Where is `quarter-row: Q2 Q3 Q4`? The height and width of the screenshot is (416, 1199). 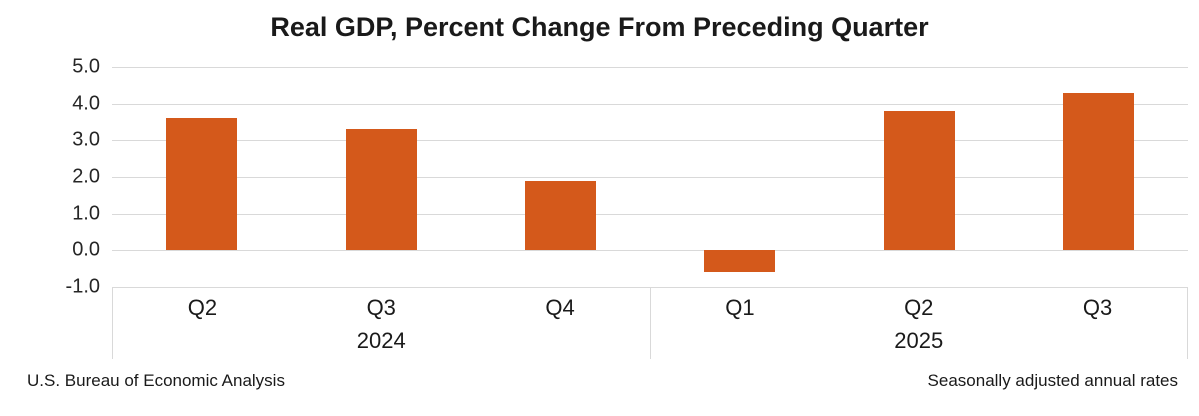 quarter-row: Q2 Q3 Q4 is located at coordinates (381, 304).